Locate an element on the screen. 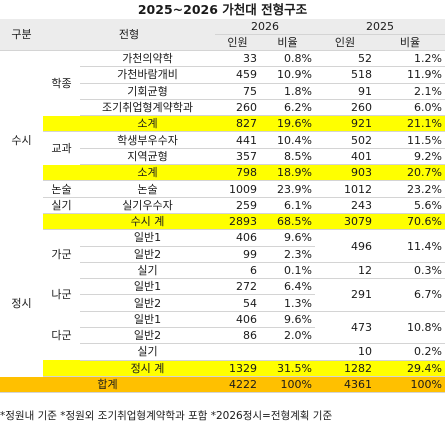  row-name: 기회균형 is located at coordinates (147, 91).